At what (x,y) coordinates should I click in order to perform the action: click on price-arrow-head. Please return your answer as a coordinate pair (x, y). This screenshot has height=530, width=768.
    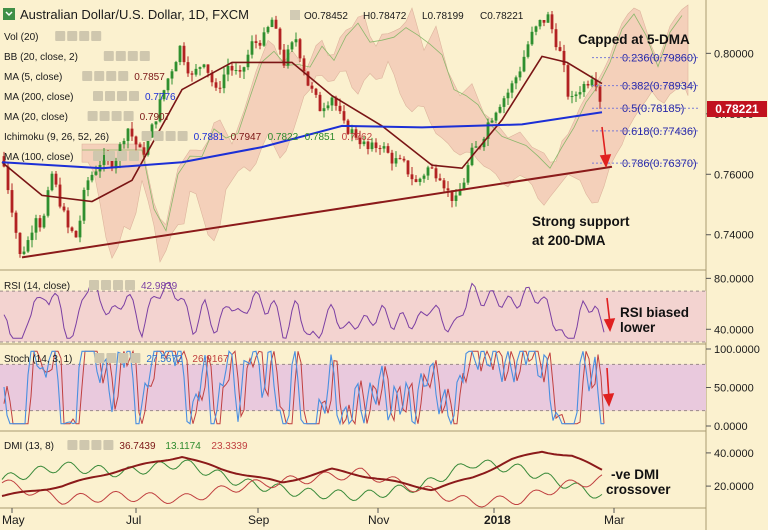
    Looking at the image, I should click on (605, 161).